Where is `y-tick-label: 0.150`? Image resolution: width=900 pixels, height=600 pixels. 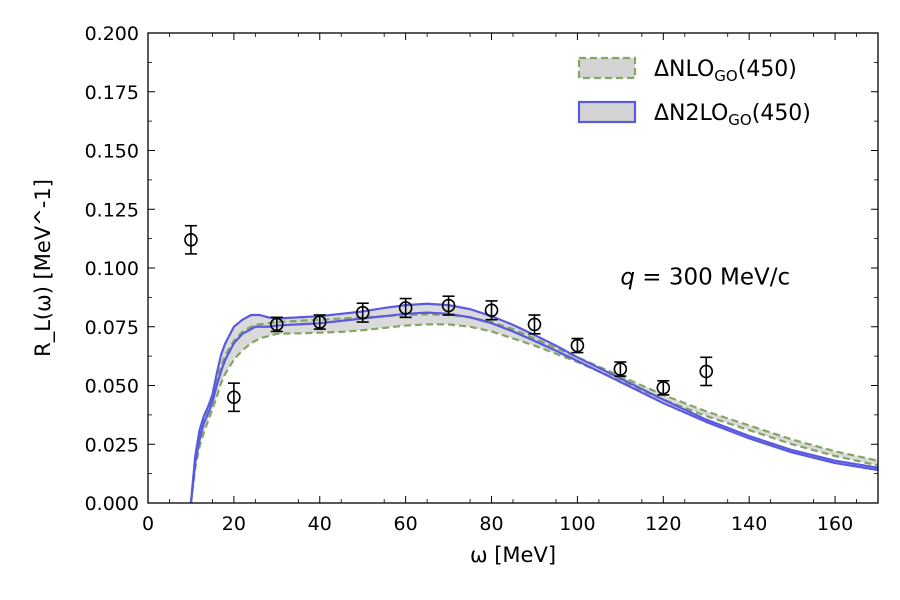 y-tick-label: 0.150 is located at coordinates (112, 152).